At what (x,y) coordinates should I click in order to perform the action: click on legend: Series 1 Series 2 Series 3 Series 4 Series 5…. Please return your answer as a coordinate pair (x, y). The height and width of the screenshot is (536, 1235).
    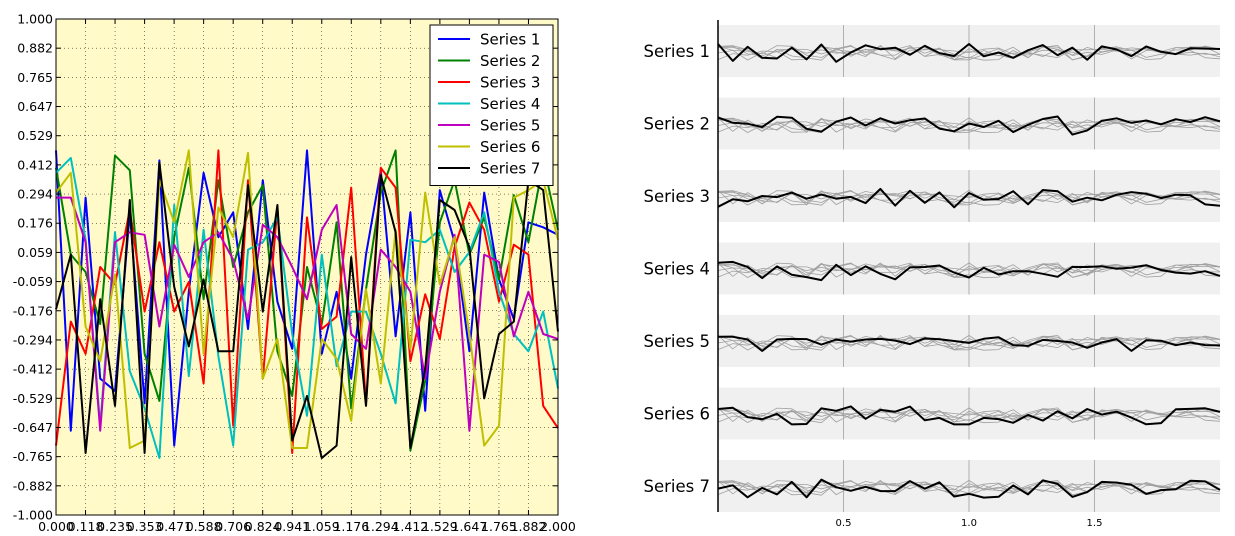
    Looking at the image, I should click on (491, 105).